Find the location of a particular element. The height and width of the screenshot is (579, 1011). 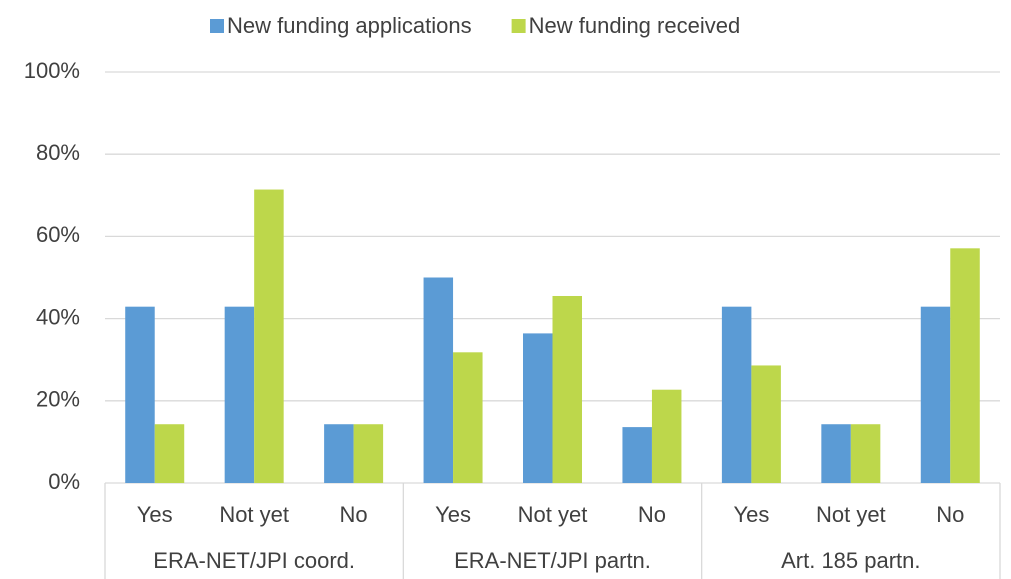

group-label: ERA-NET/JPI partn. is located at coordinates (552, 560).